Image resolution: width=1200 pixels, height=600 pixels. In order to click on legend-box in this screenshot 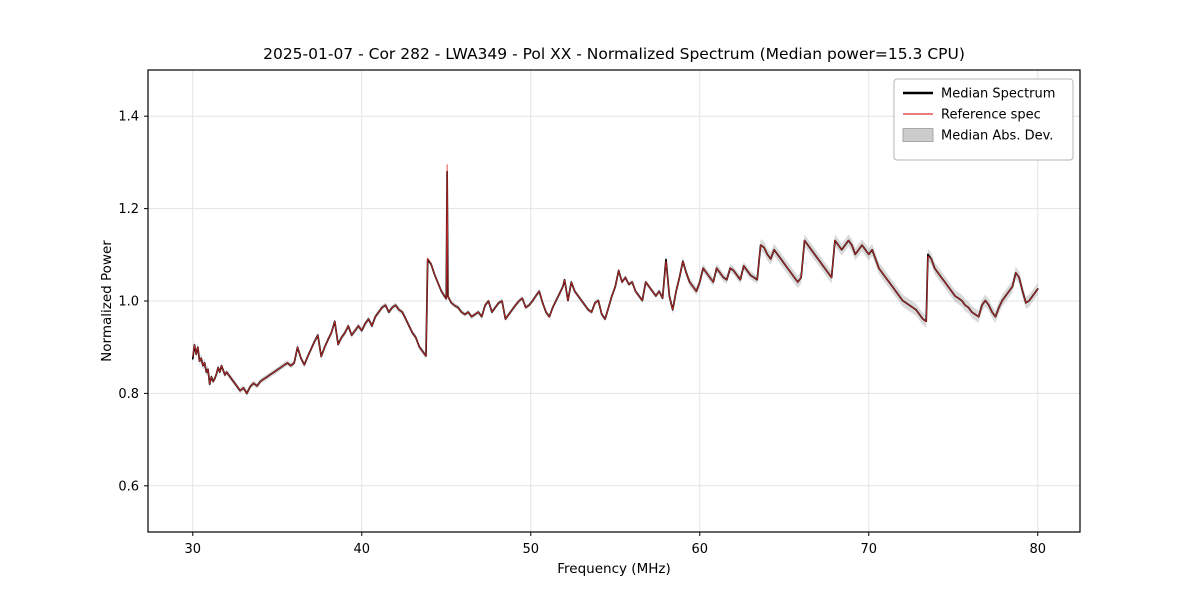, I will do `click(983, 119)`.